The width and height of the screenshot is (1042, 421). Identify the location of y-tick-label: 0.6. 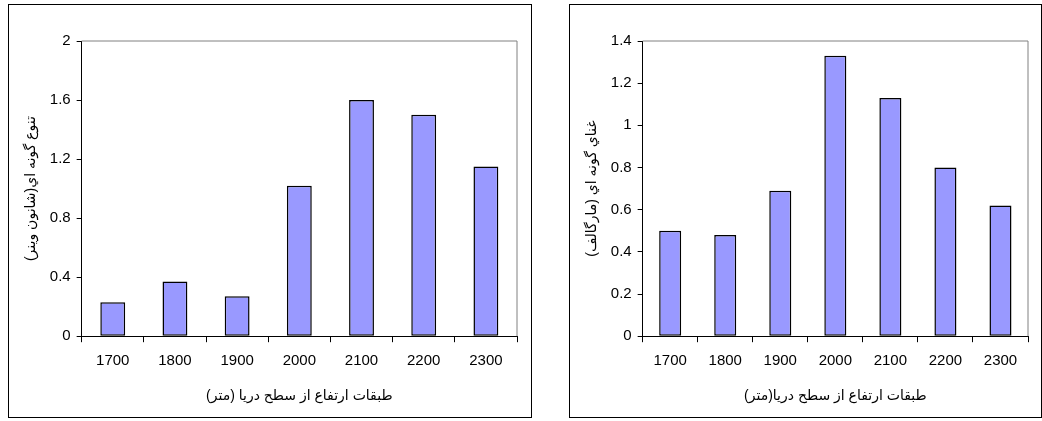
(621, 208).